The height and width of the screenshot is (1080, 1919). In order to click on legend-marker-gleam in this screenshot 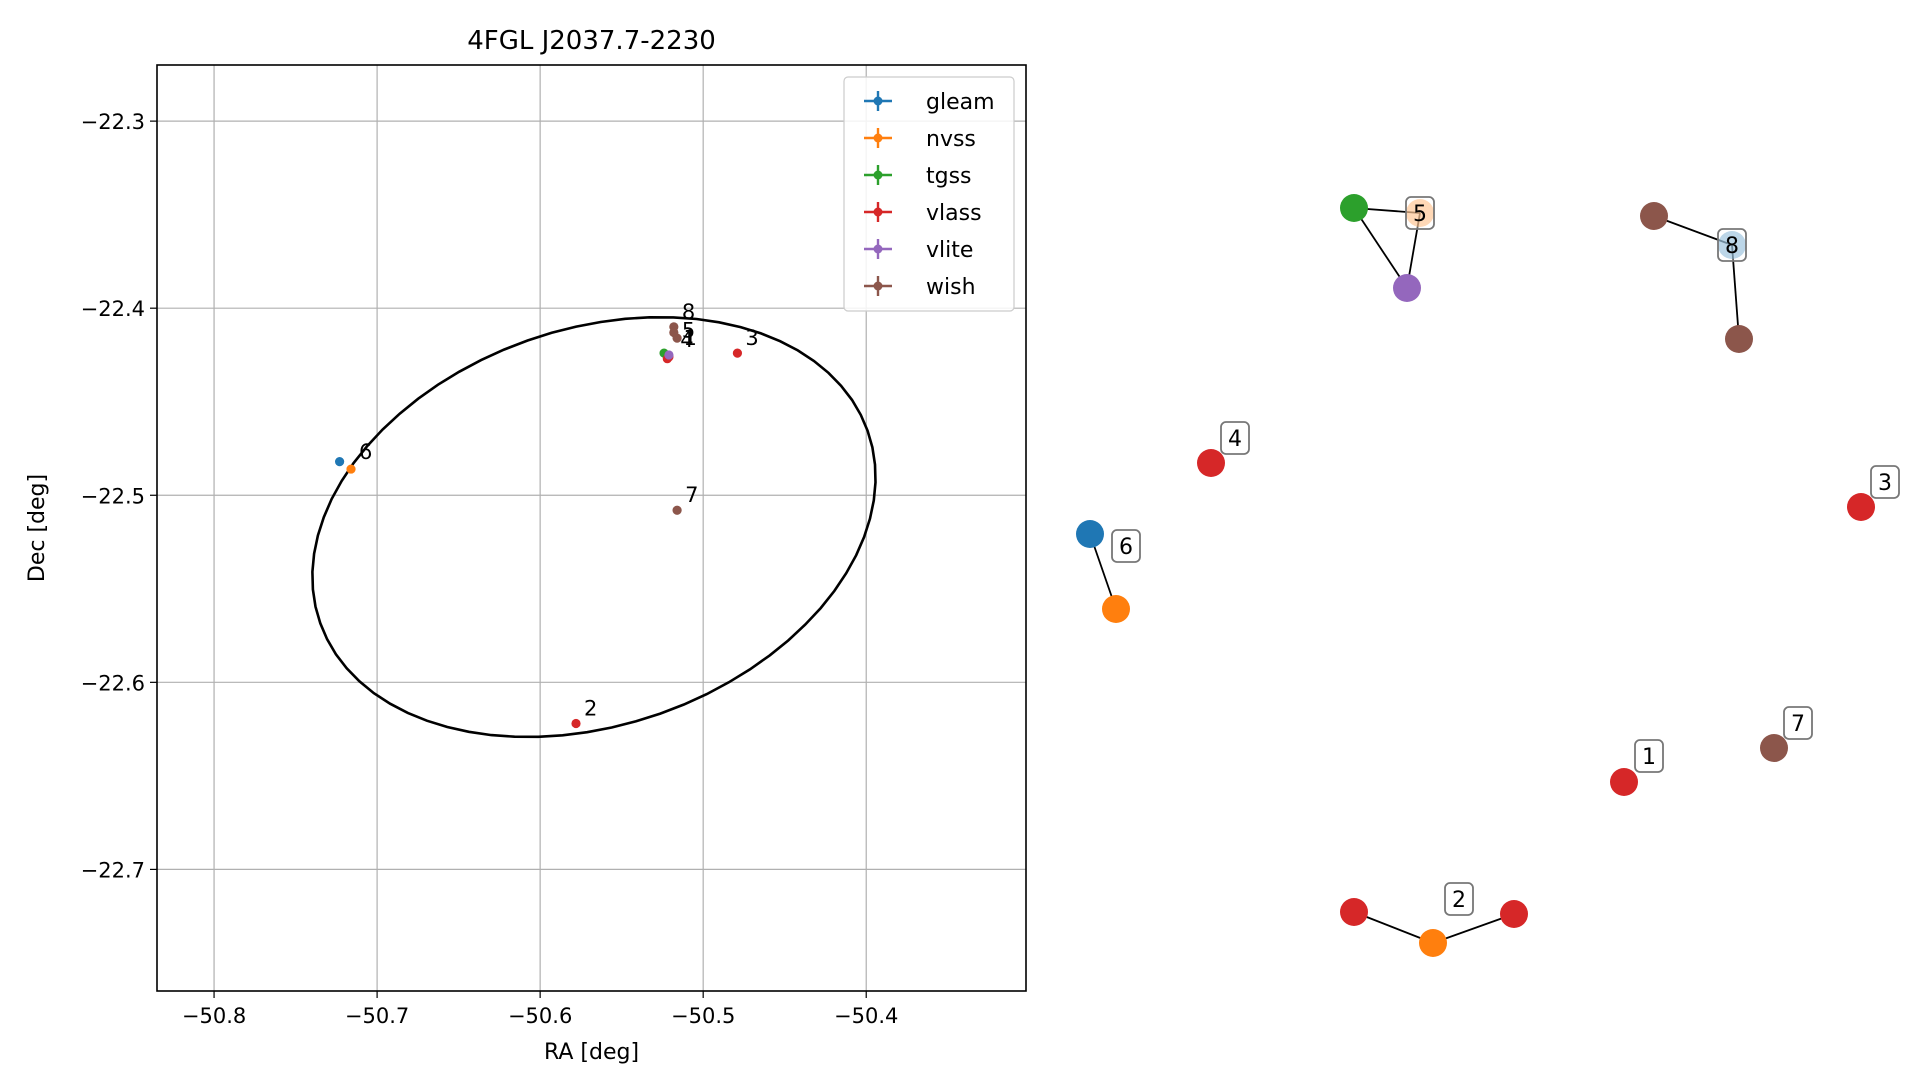, I will do `click(878, 101)`.